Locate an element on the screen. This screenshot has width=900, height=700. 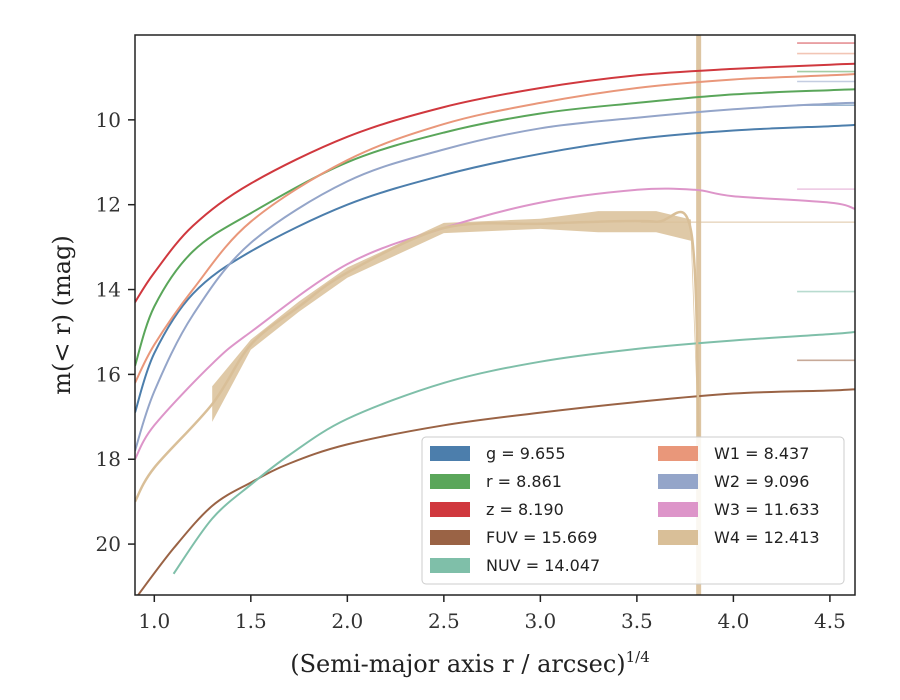
y-tick-label: 10 is located at coordinates (108, 120).